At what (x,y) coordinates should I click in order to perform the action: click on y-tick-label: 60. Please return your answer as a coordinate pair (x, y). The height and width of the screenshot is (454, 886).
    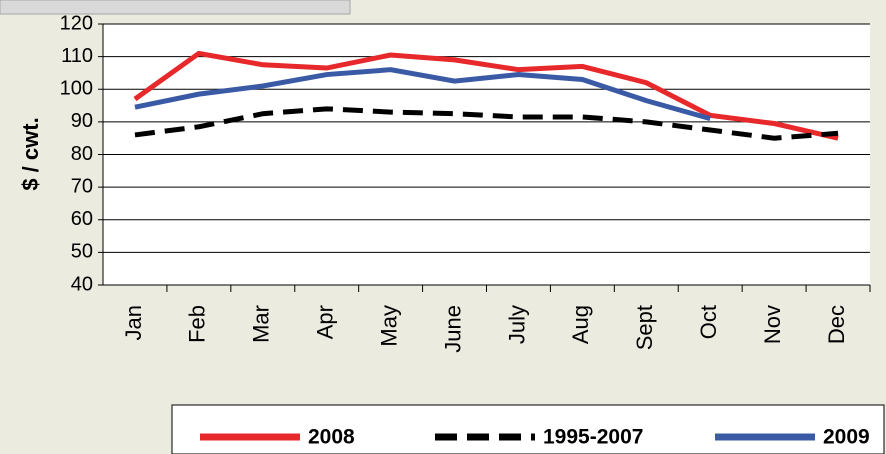
    Looking at the image, I should click on (82, 219).